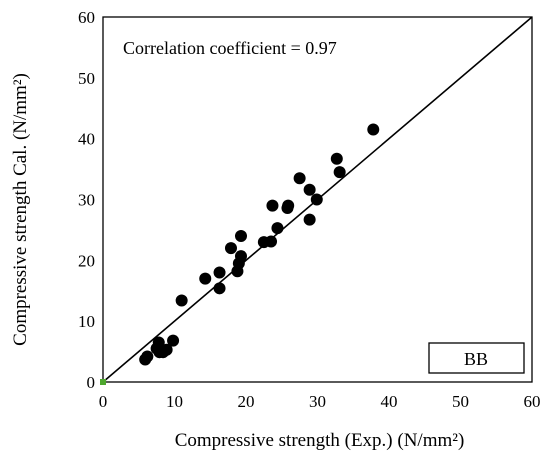  I want to click on origin-marker, so click(103, 382).